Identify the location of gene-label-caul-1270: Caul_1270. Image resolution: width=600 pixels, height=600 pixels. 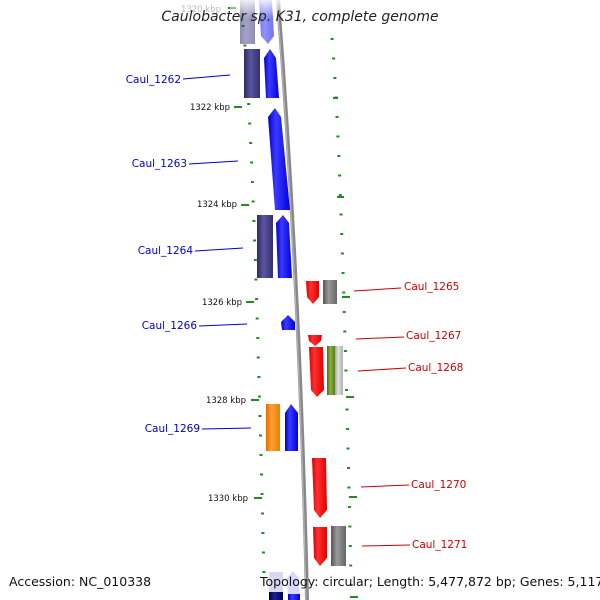
(438, 485).